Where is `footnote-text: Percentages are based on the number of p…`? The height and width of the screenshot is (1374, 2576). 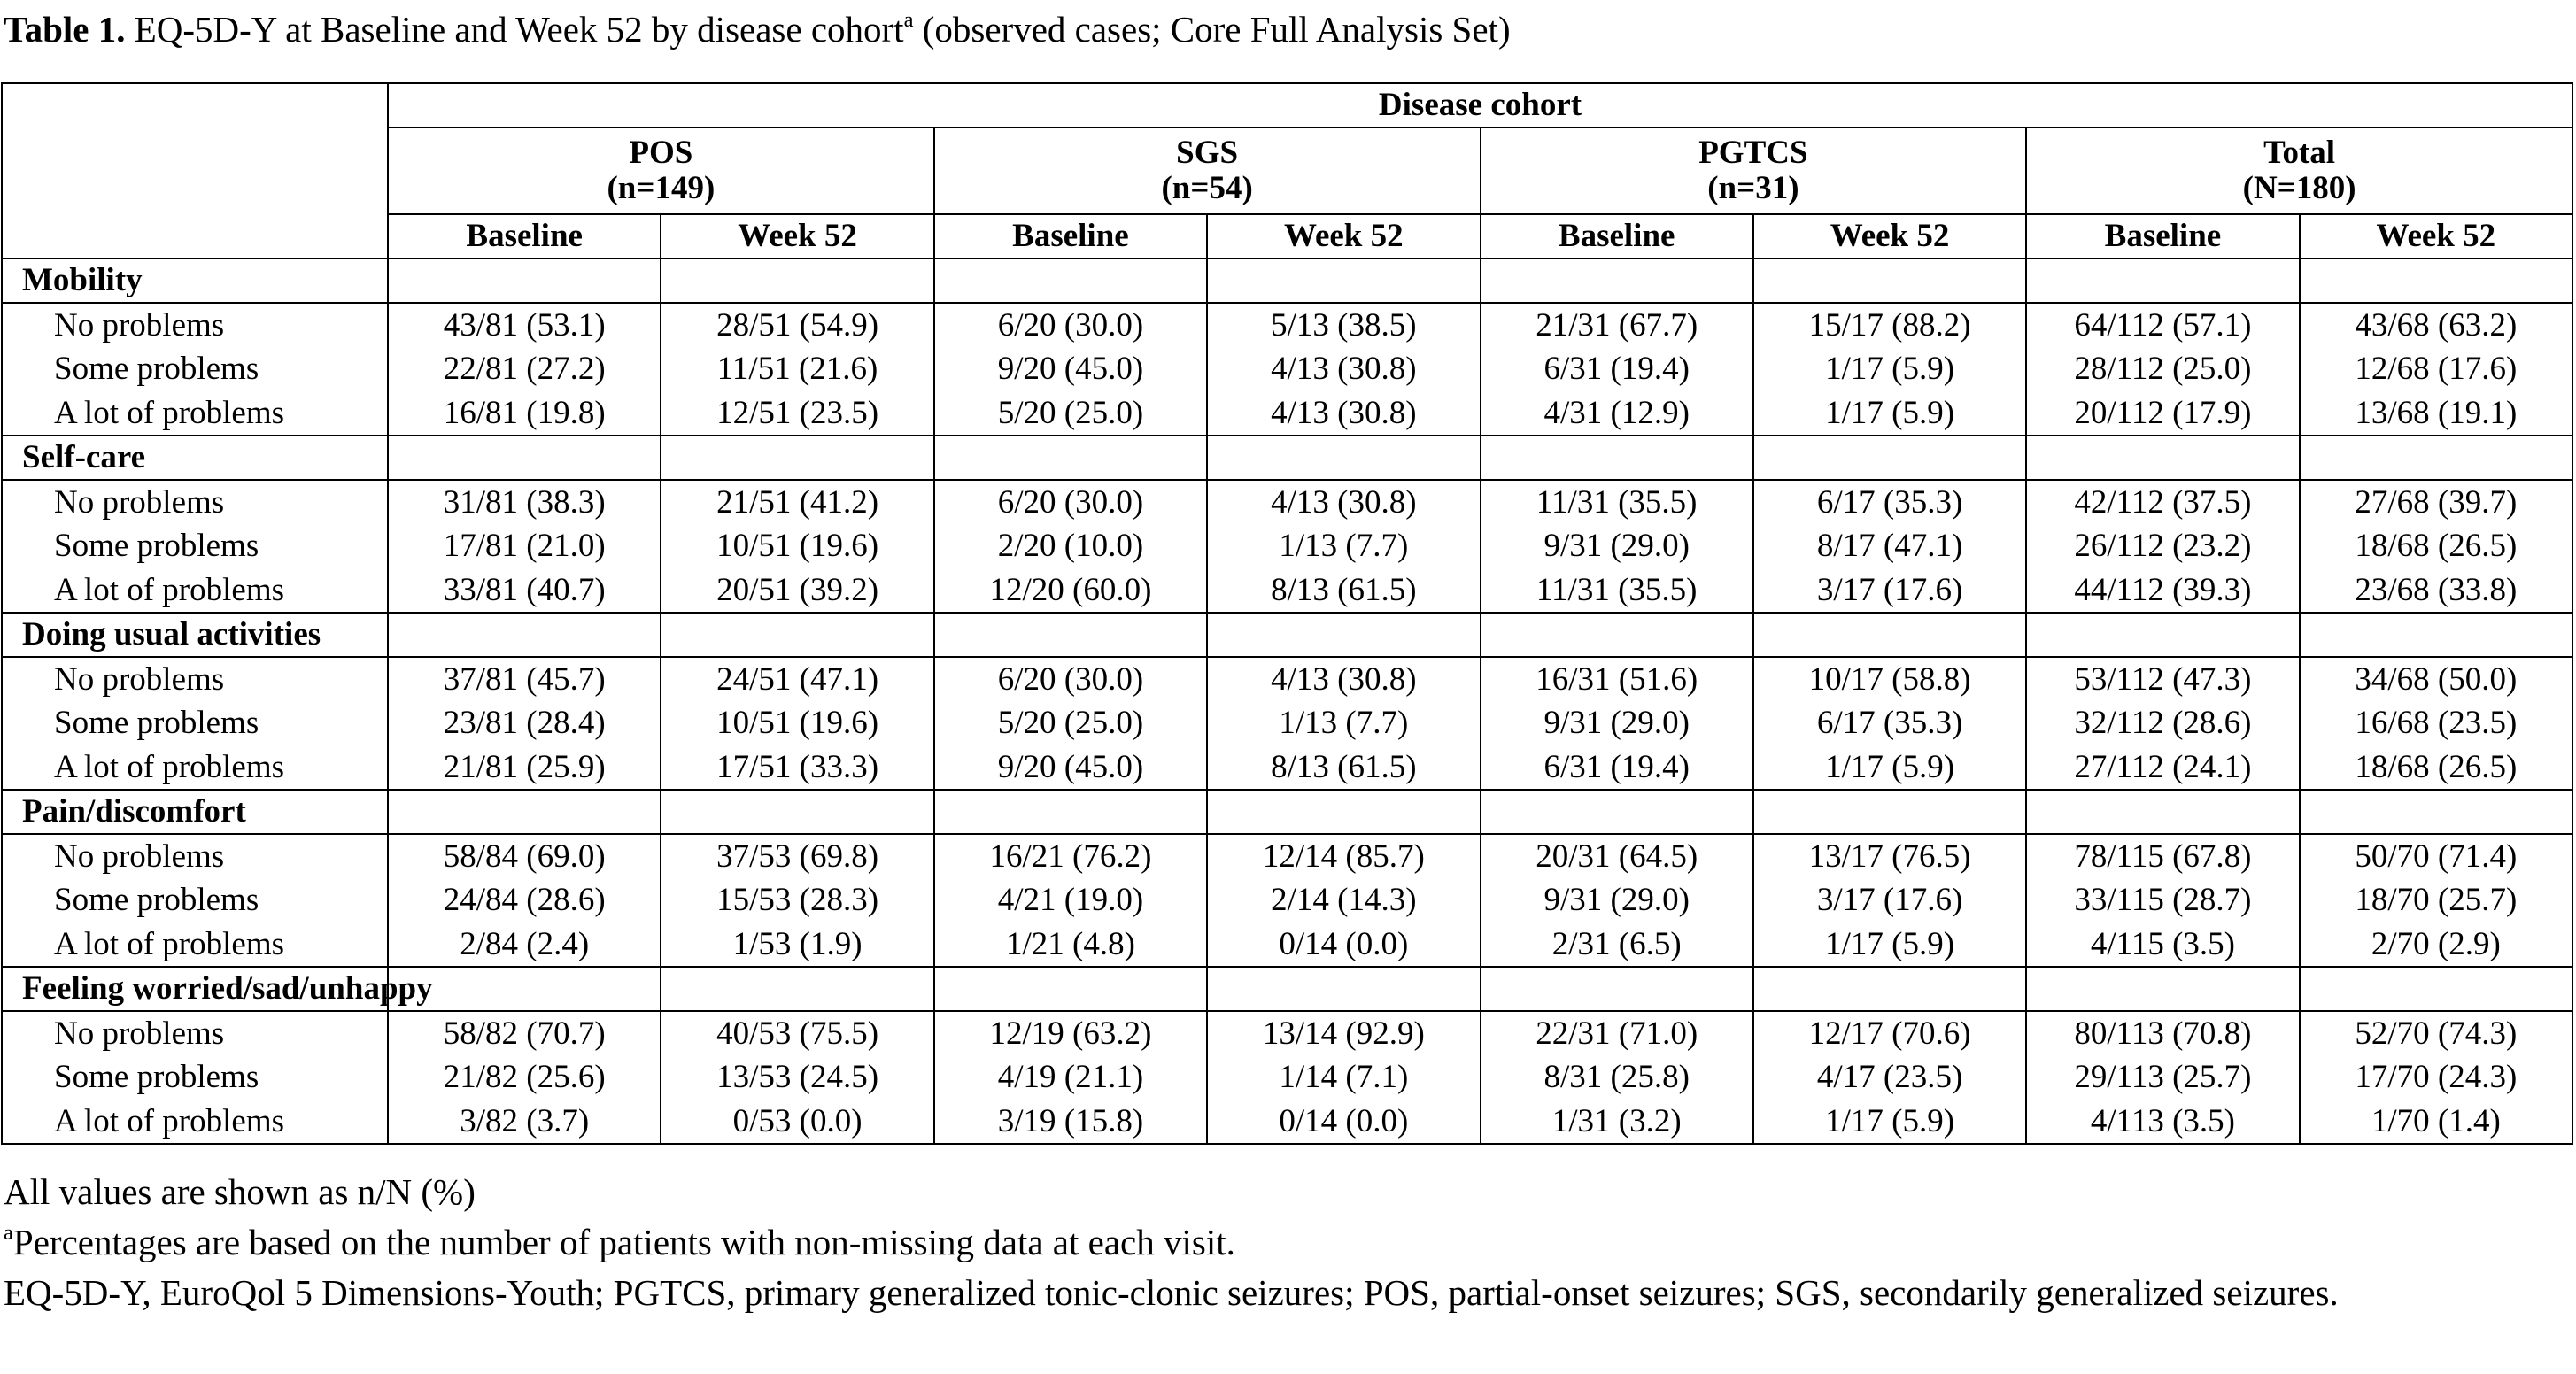
footnote-text: Percentages are based on the number of p… is located at coordinates (623, 1242).